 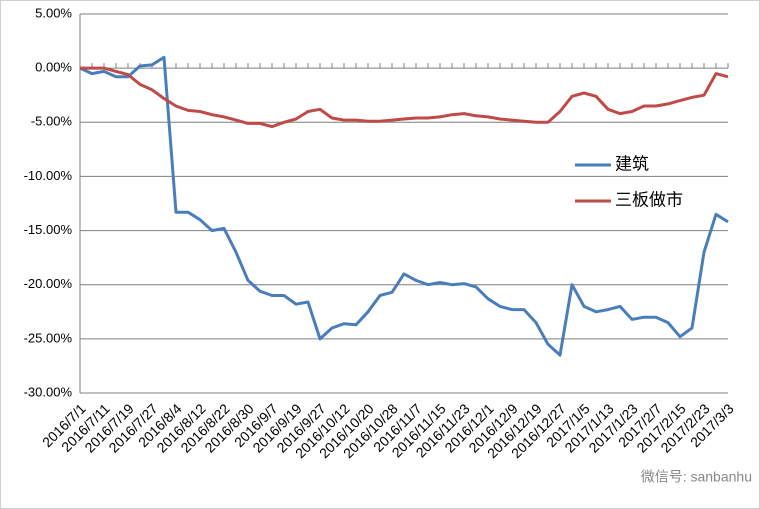 I want to click on y-tick-label: -25.00%, so click(x=48, y=337).